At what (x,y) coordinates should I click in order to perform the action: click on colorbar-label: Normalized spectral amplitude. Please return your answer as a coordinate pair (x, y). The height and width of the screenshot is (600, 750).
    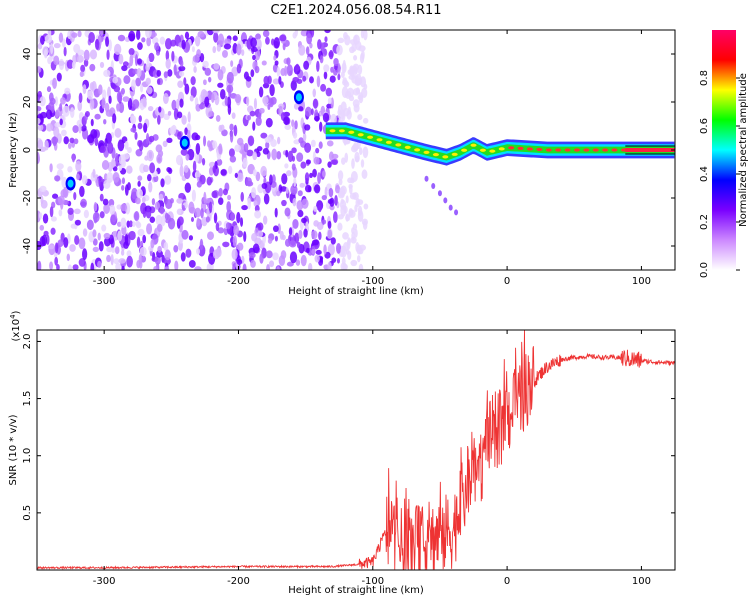
    Looking at the image, I should click on (743, 150).